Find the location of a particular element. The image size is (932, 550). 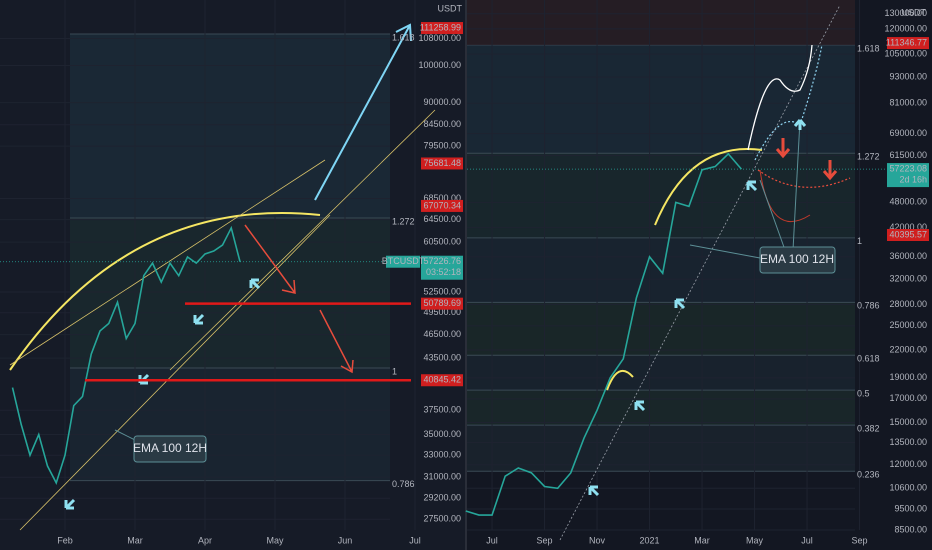

y-tick-label: 64500.00 is located at coordinates (442, 219).